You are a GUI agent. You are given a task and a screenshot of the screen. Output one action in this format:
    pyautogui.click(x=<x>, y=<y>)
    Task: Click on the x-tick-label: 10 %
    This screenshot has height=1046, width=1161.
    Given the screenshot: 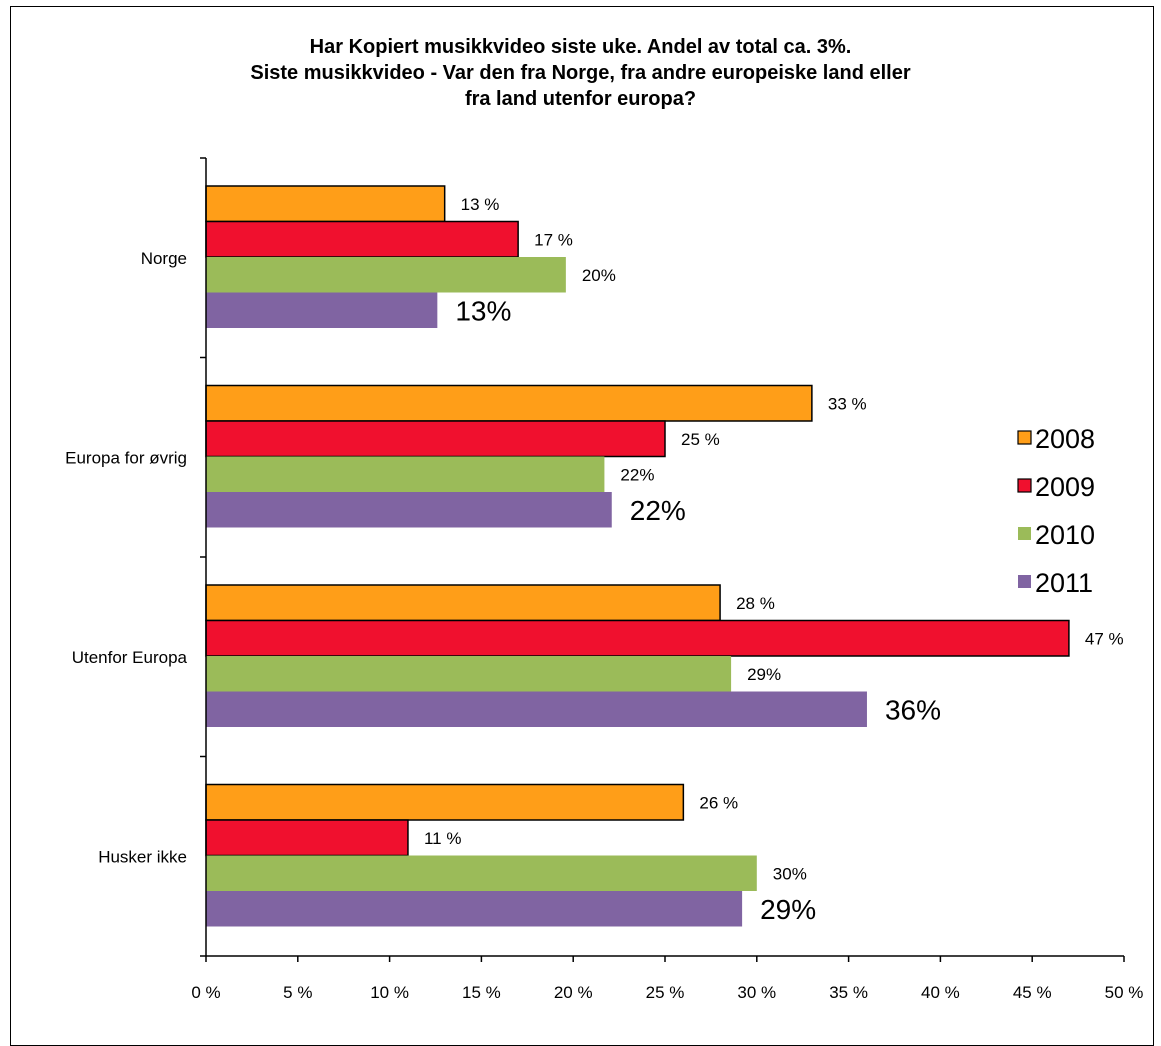 What is the action you would take?
    pyautogui.click(x=389, y=992)
    